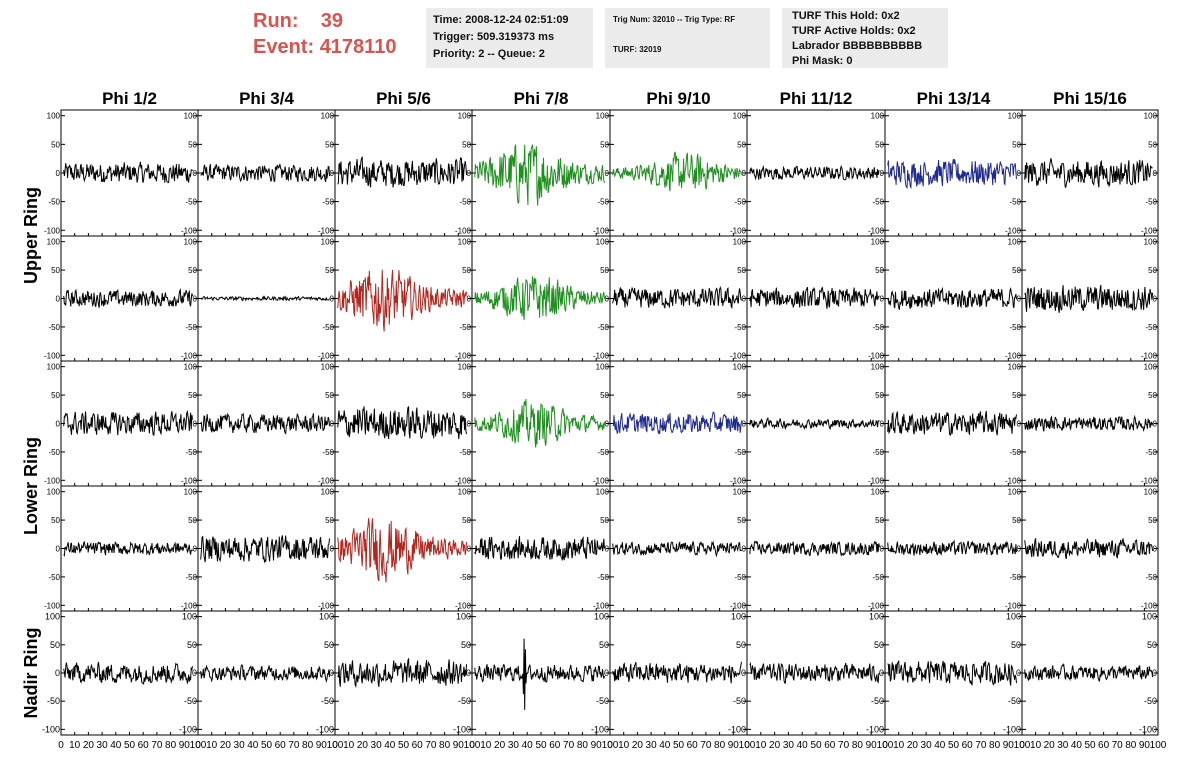 This screenshot has width=1196, height=772. I want to click on panel-frame, so click(541, 298).